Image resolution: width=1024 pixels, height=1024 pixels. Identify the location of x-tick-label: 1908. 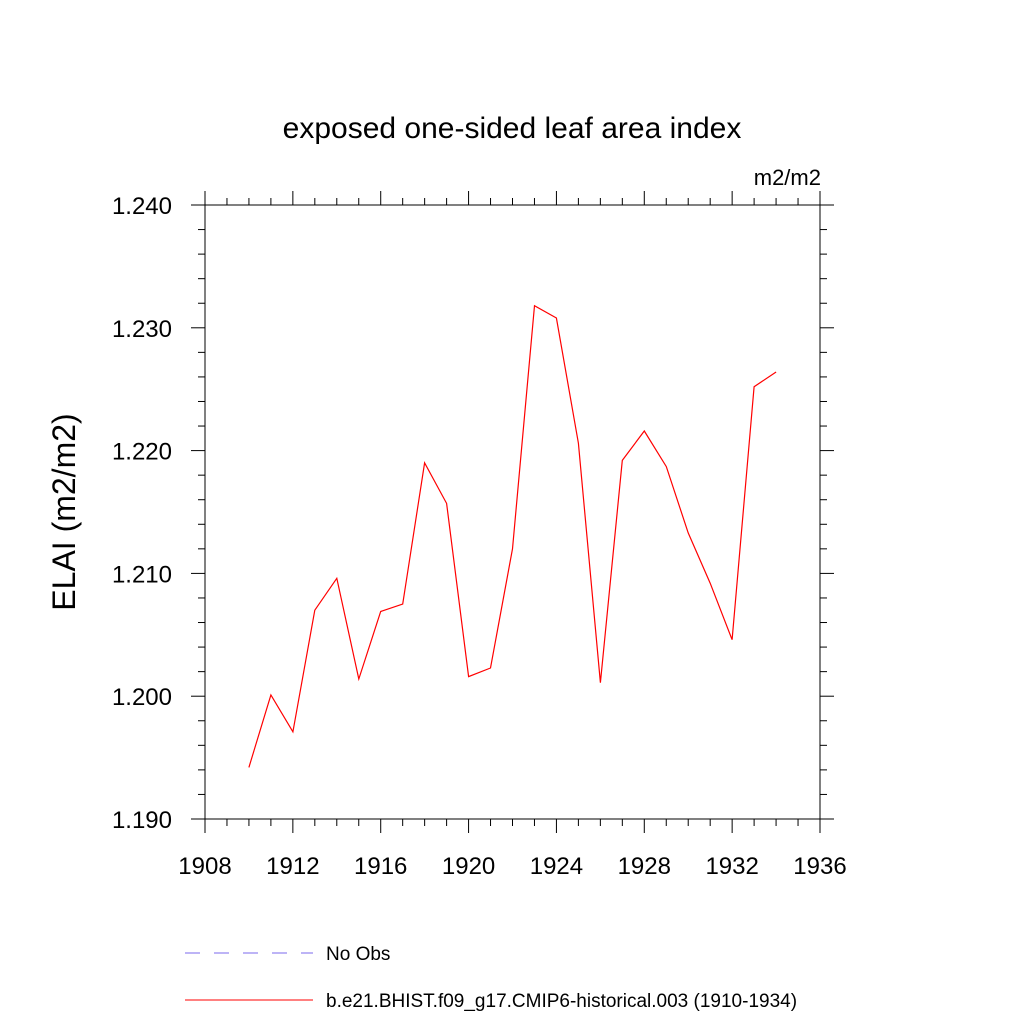
(204, 866).